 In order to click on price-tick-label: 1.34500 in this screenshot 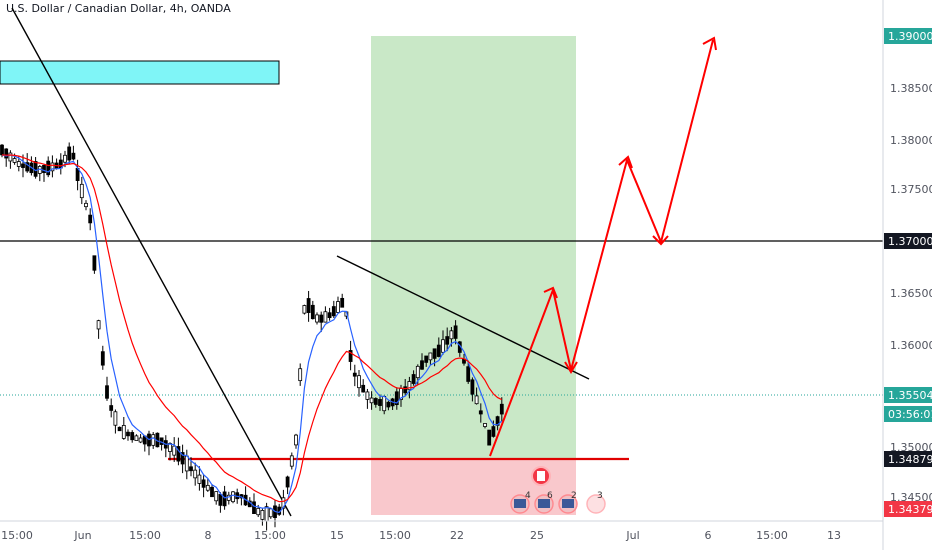, I will do `click(911, 497)`.